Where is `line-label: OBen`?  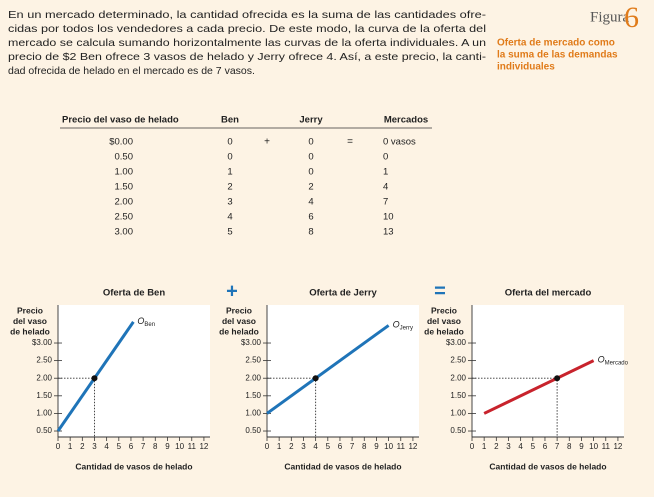 line-label: OBen is located at coordinates (146, 321).